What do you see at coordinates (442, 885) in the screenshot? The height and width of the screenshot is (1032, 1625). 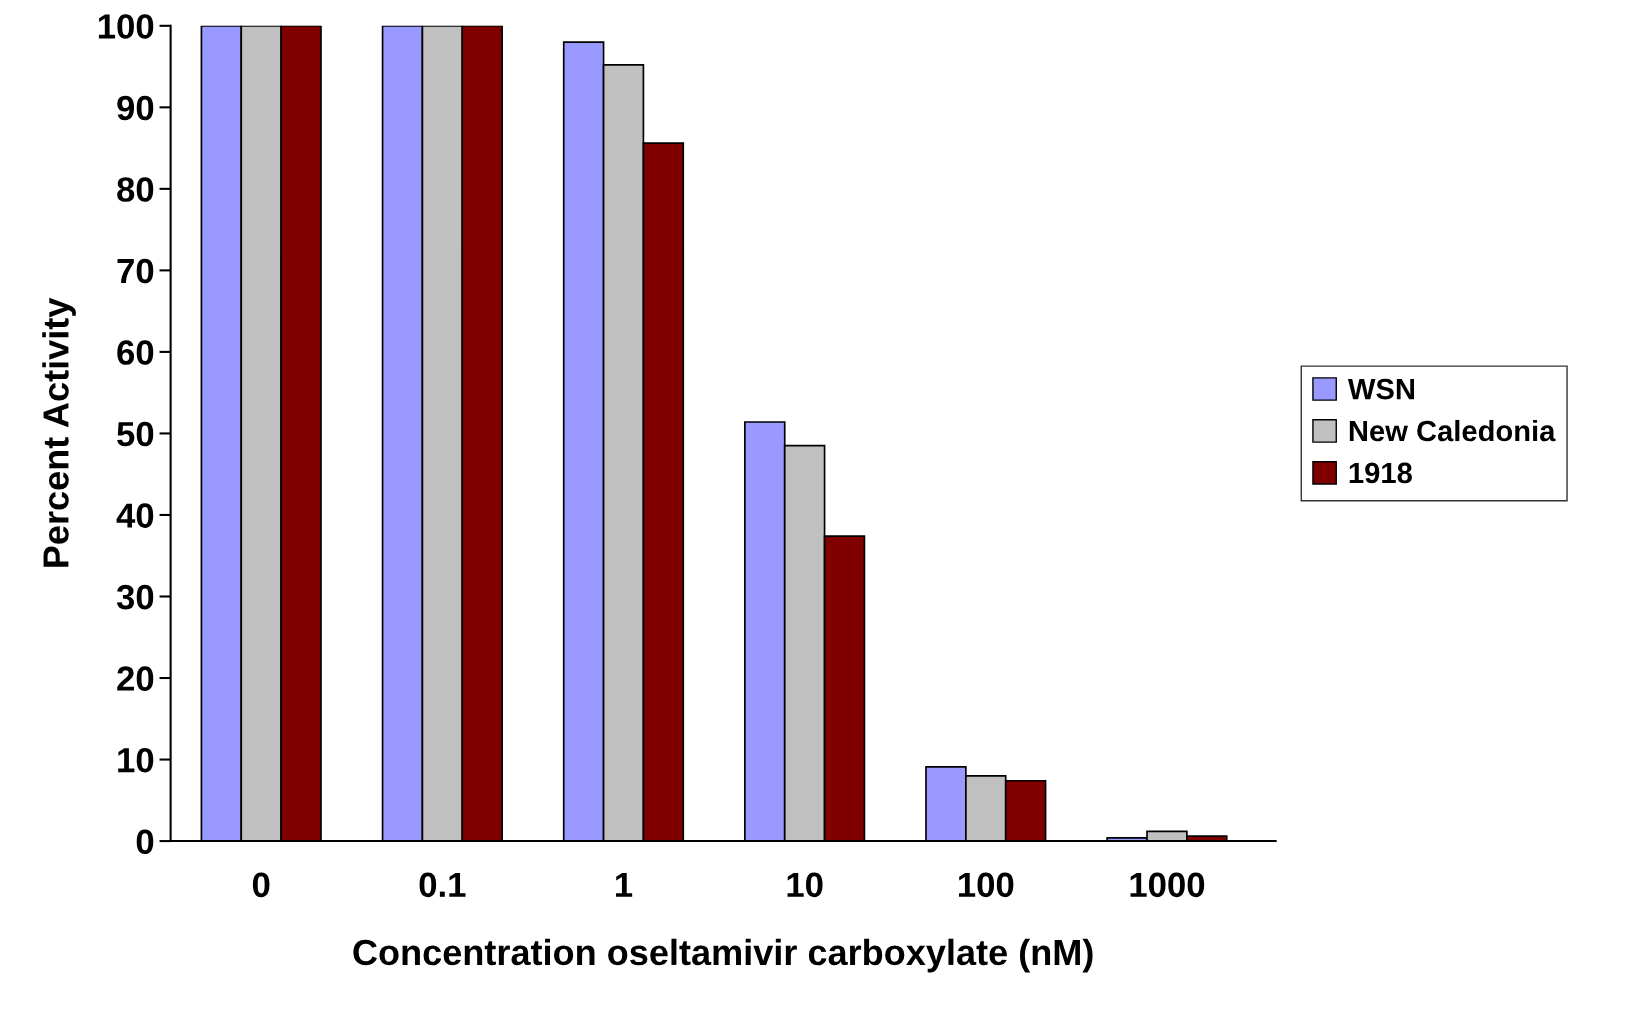 I see `x-tick-label: 0.1` at bounding box center [442, 885].